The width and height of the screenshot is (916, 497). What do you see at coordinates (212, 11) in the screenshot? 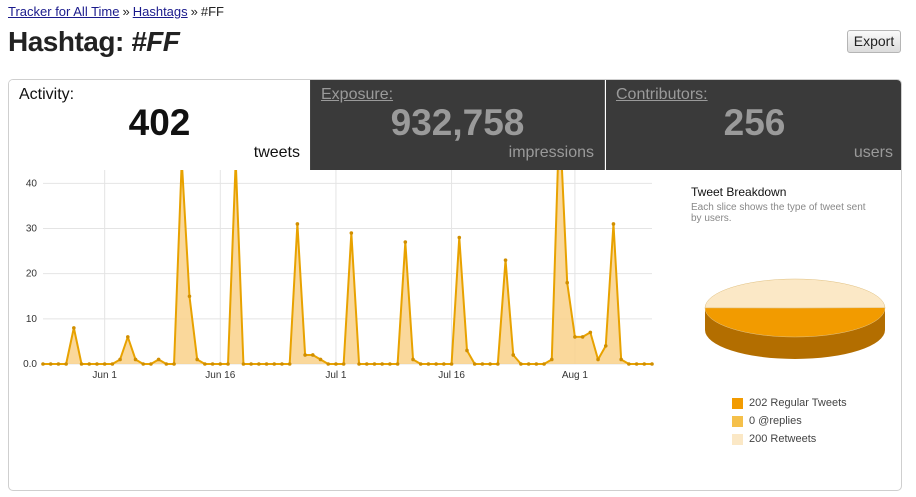
I see `breadcrumb-current: #FF` at bounding box center [212, 11].